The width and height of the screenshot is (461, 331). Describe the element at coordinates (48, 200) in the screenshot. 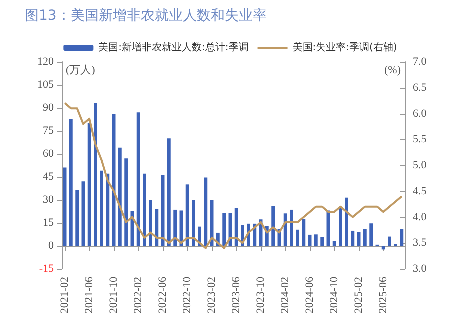

I see `y-tick-label: 30` at that location.